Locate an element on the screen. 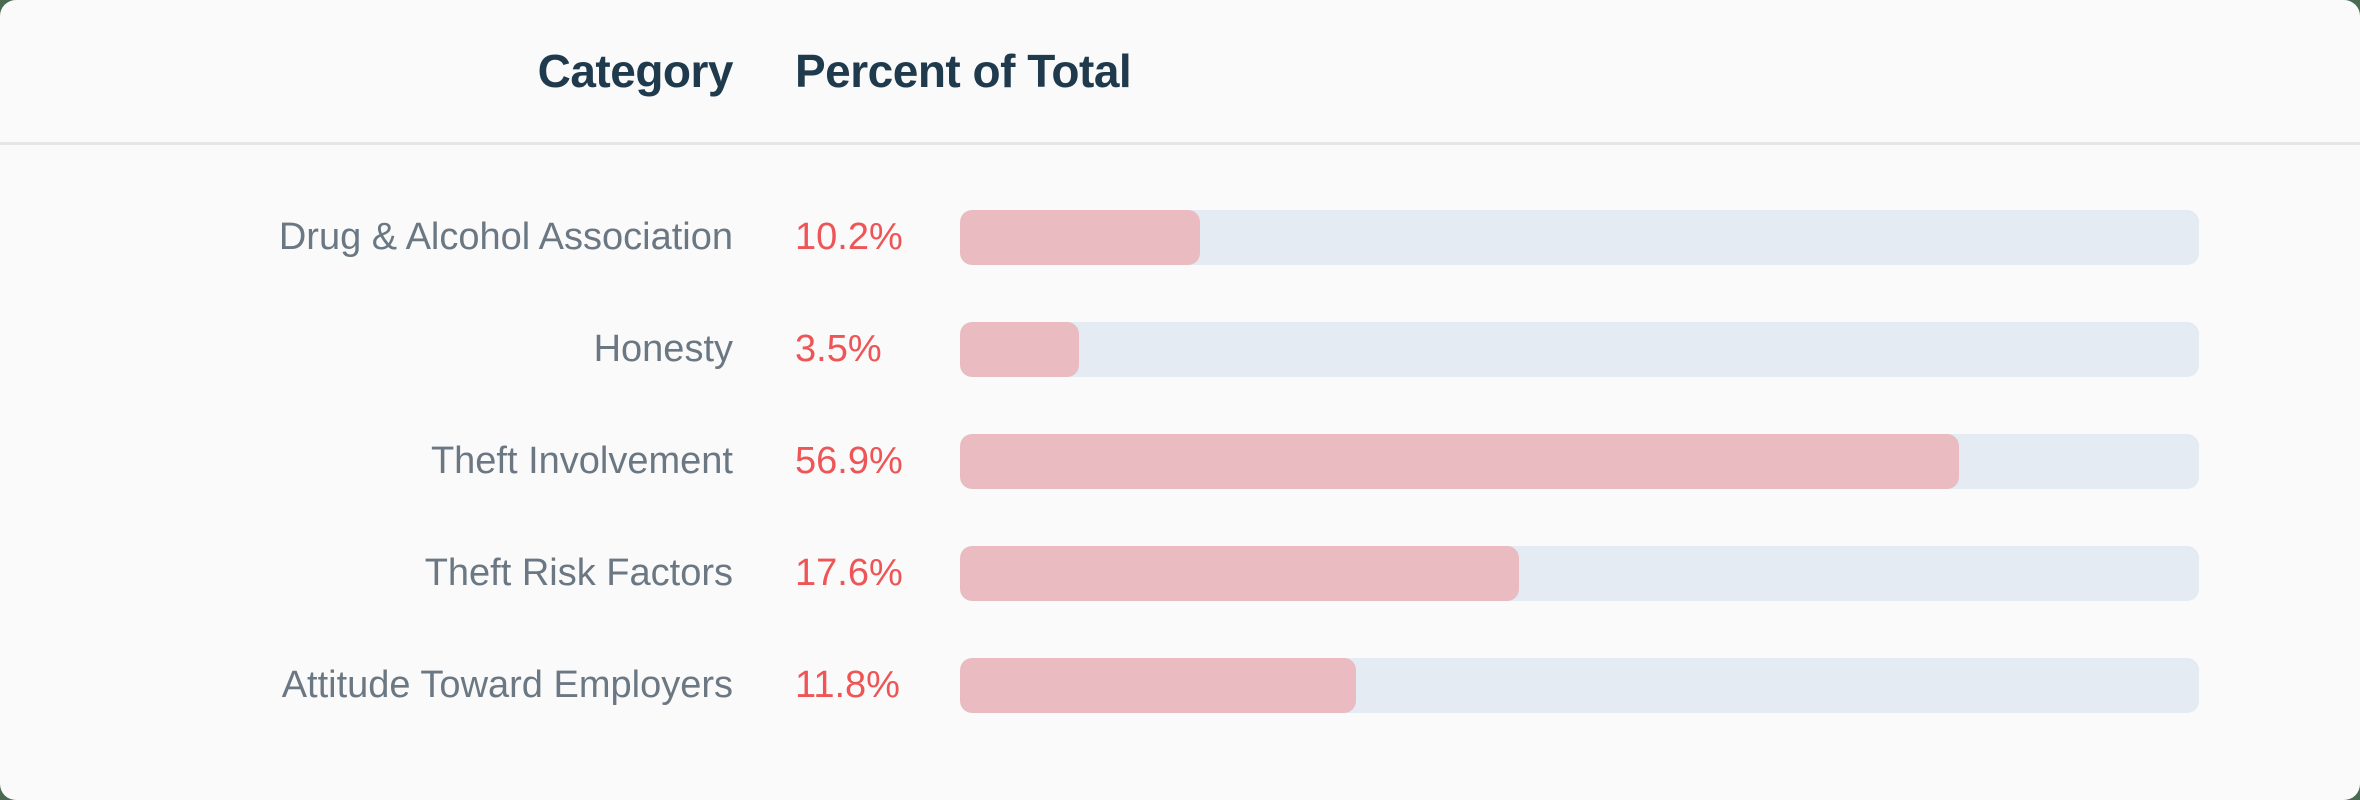 The height and width of the screenshot is (800, 2360). column-header-percent: Percent of Total is located at coordinates (963, 71).